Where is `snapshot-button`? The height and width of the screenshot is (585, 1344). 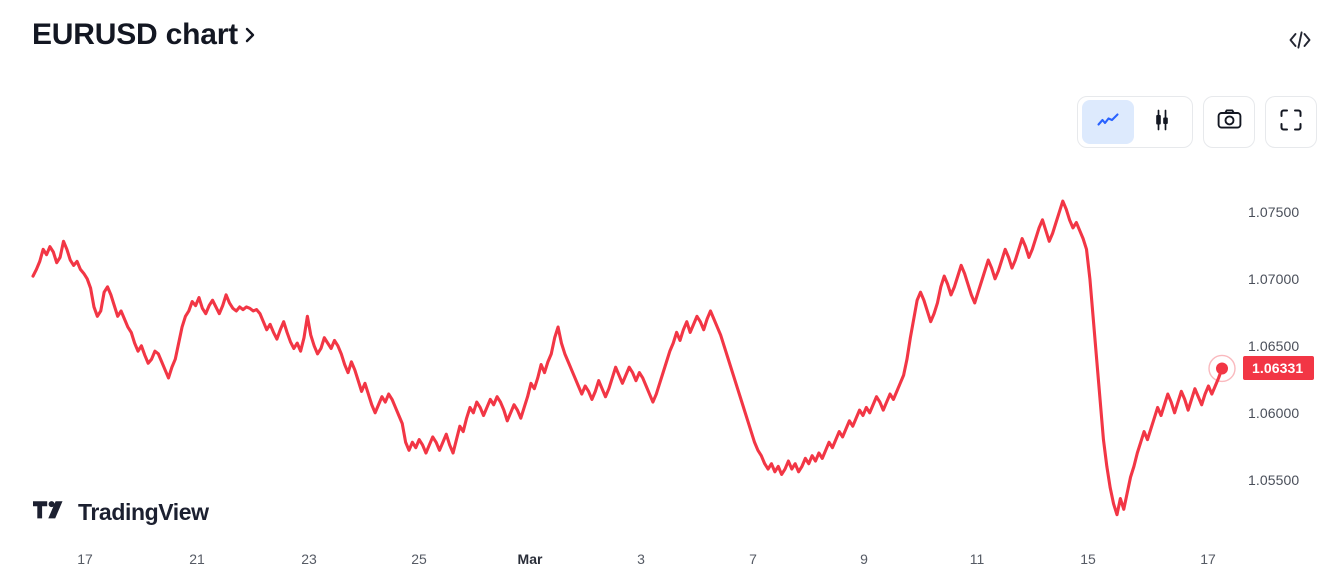 snapshot-button is located at coordinates (1229, 122).